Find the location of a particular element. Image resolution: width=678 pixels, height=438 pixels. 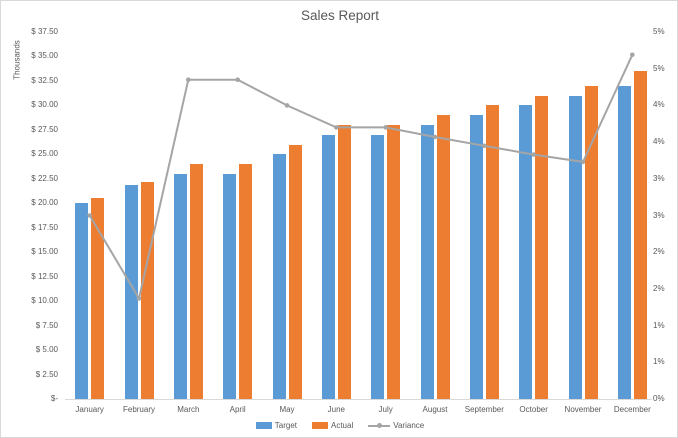

x-axis-label-may: May is located at coordinates (287, 409).